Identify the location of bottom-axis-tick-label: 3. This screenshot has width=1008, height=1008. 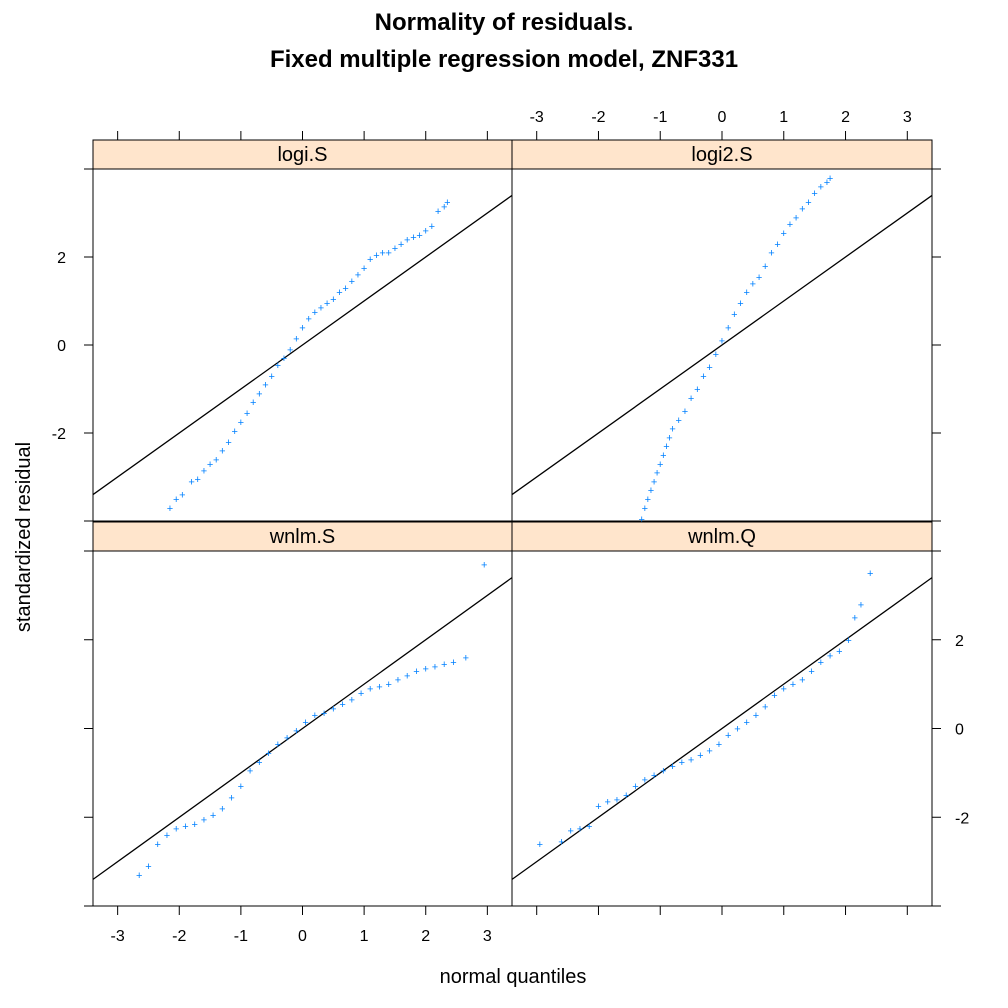
(487, 936).